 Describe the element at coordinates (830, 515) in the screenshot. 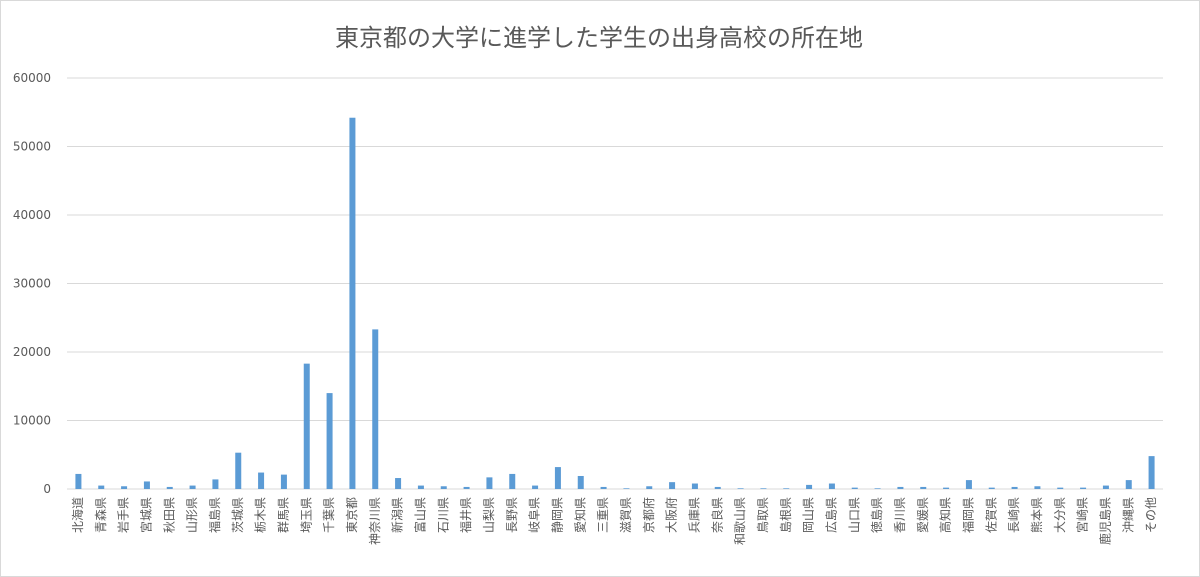

I see `x-tick-label: 広島県` at that location.